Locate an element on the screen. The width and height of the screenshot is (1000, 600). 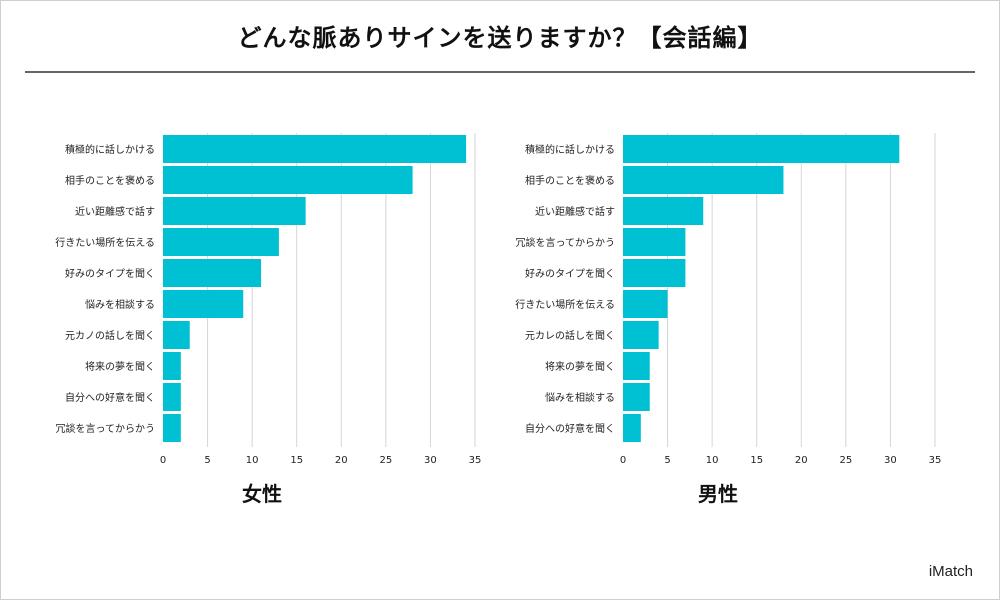
category-label-female-4: 好みのタイプを聞く is located at coordinates (110, 274).